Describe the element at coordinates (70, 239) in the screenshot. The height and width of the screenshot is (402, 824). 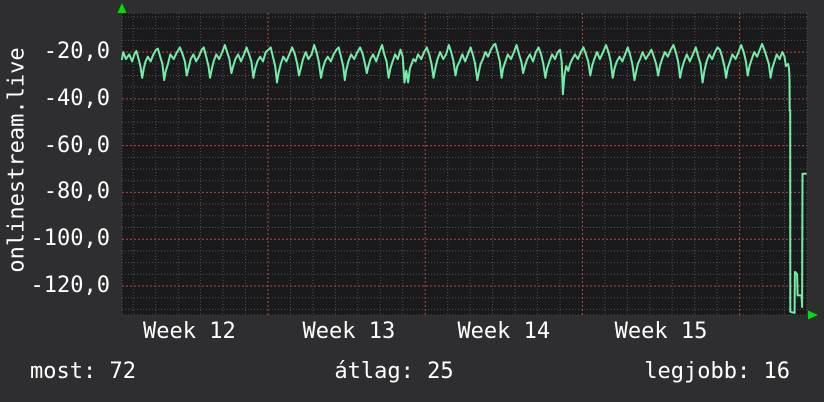
I see `y-tick-label: -100,0` at that location.